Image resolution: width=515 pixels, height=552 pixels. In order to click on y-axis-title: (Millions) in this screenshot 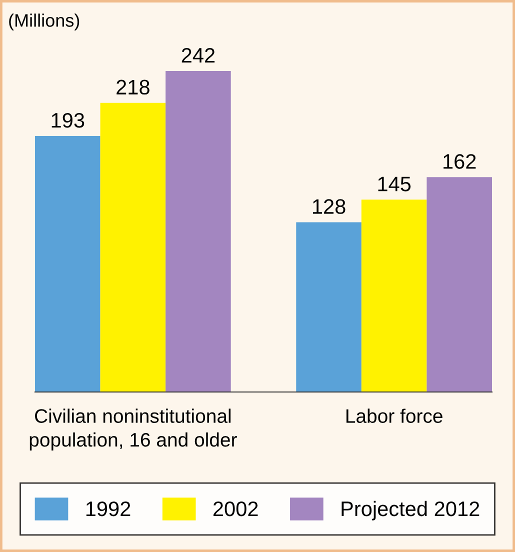, I will do `click(44, 22)`.